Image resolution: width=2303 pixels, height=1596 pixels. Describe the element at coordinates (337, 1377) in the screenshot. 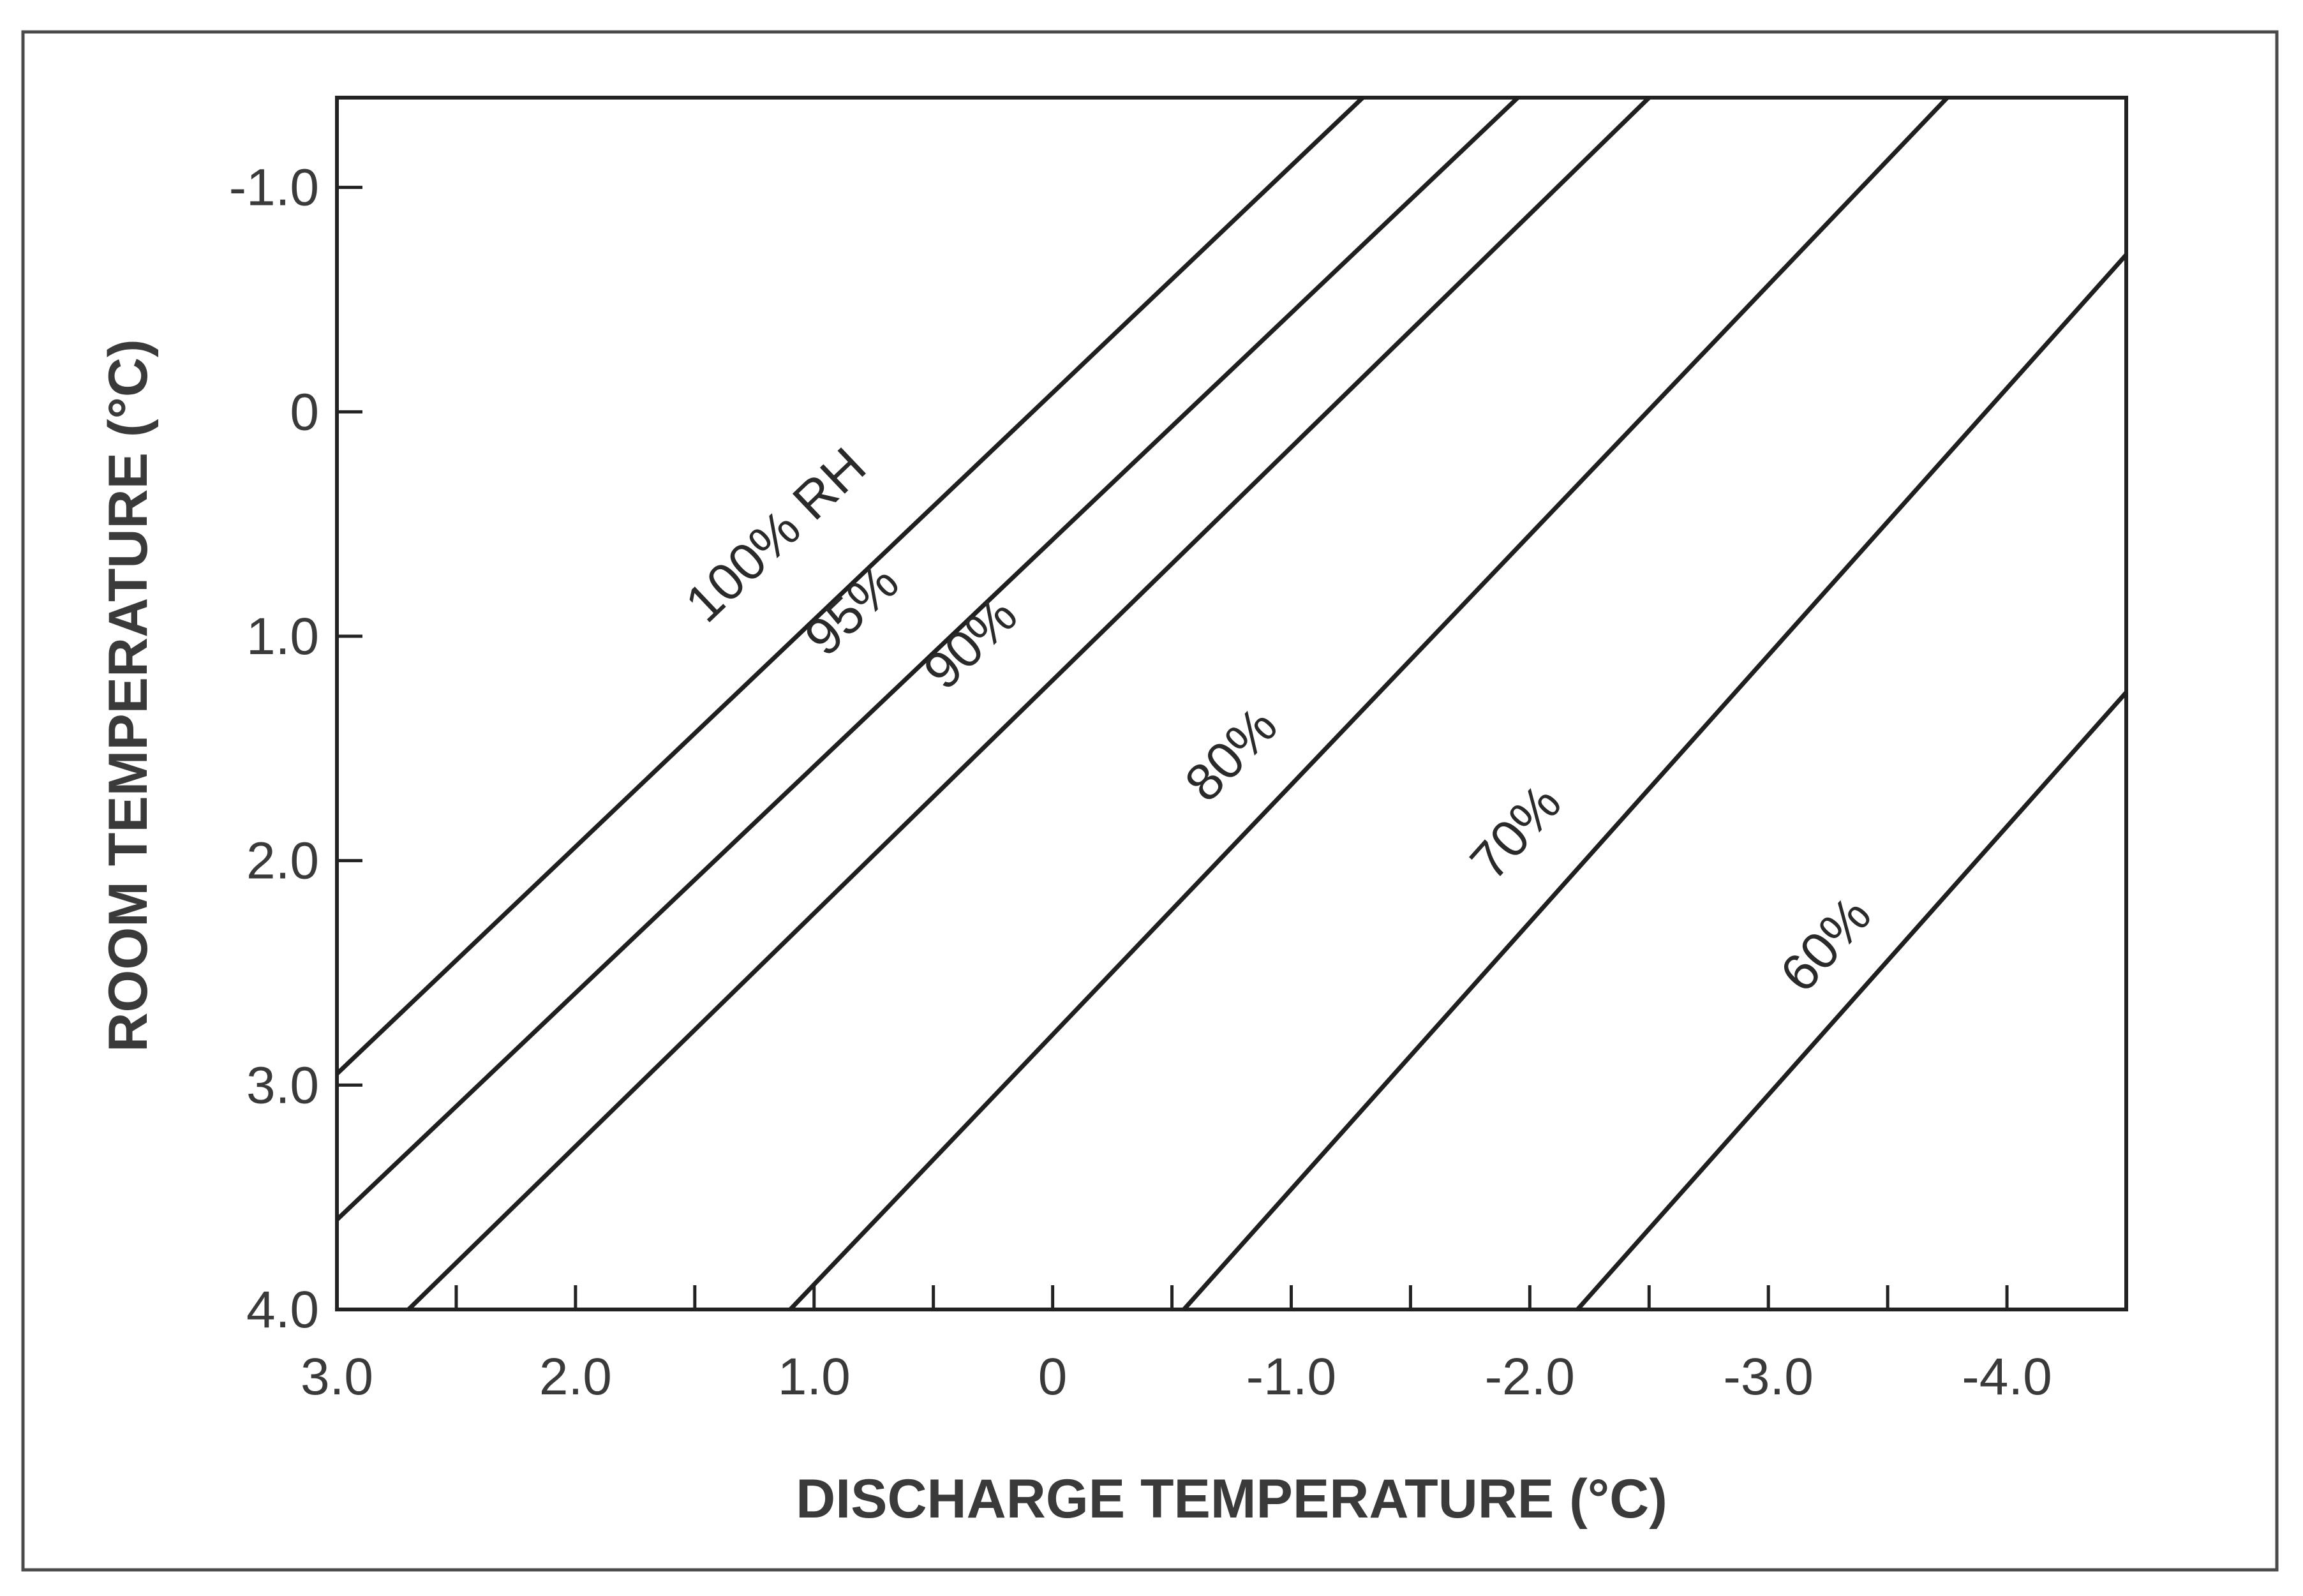

I see `x-tick-label: 3.0` at that location.